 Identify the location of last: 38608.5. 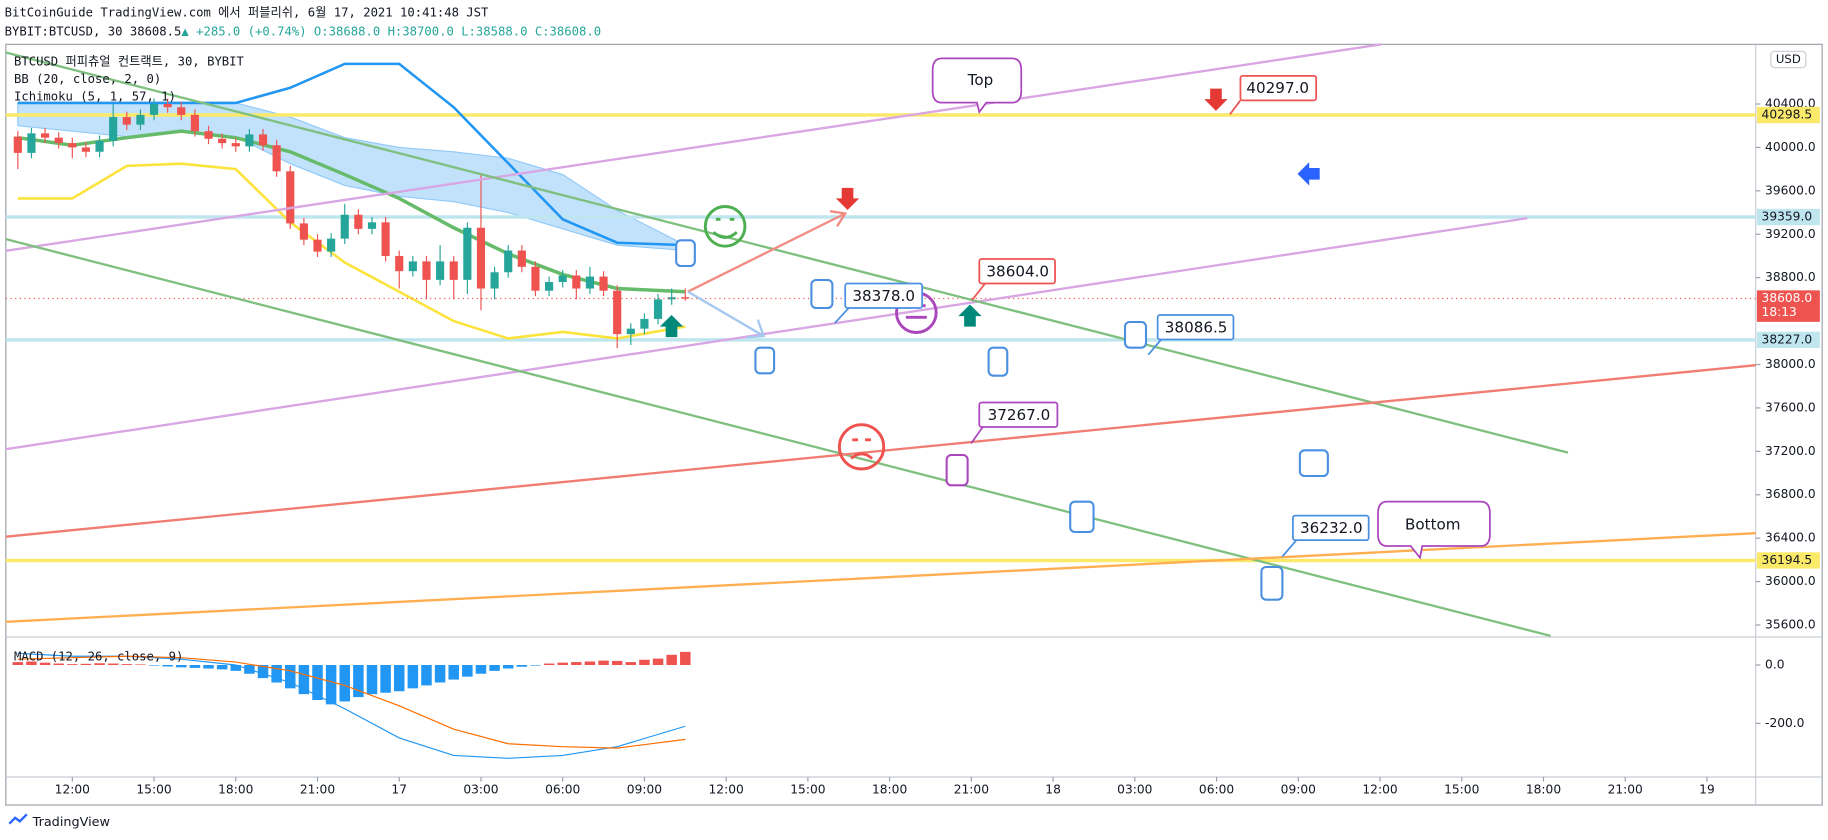
(156, 31).